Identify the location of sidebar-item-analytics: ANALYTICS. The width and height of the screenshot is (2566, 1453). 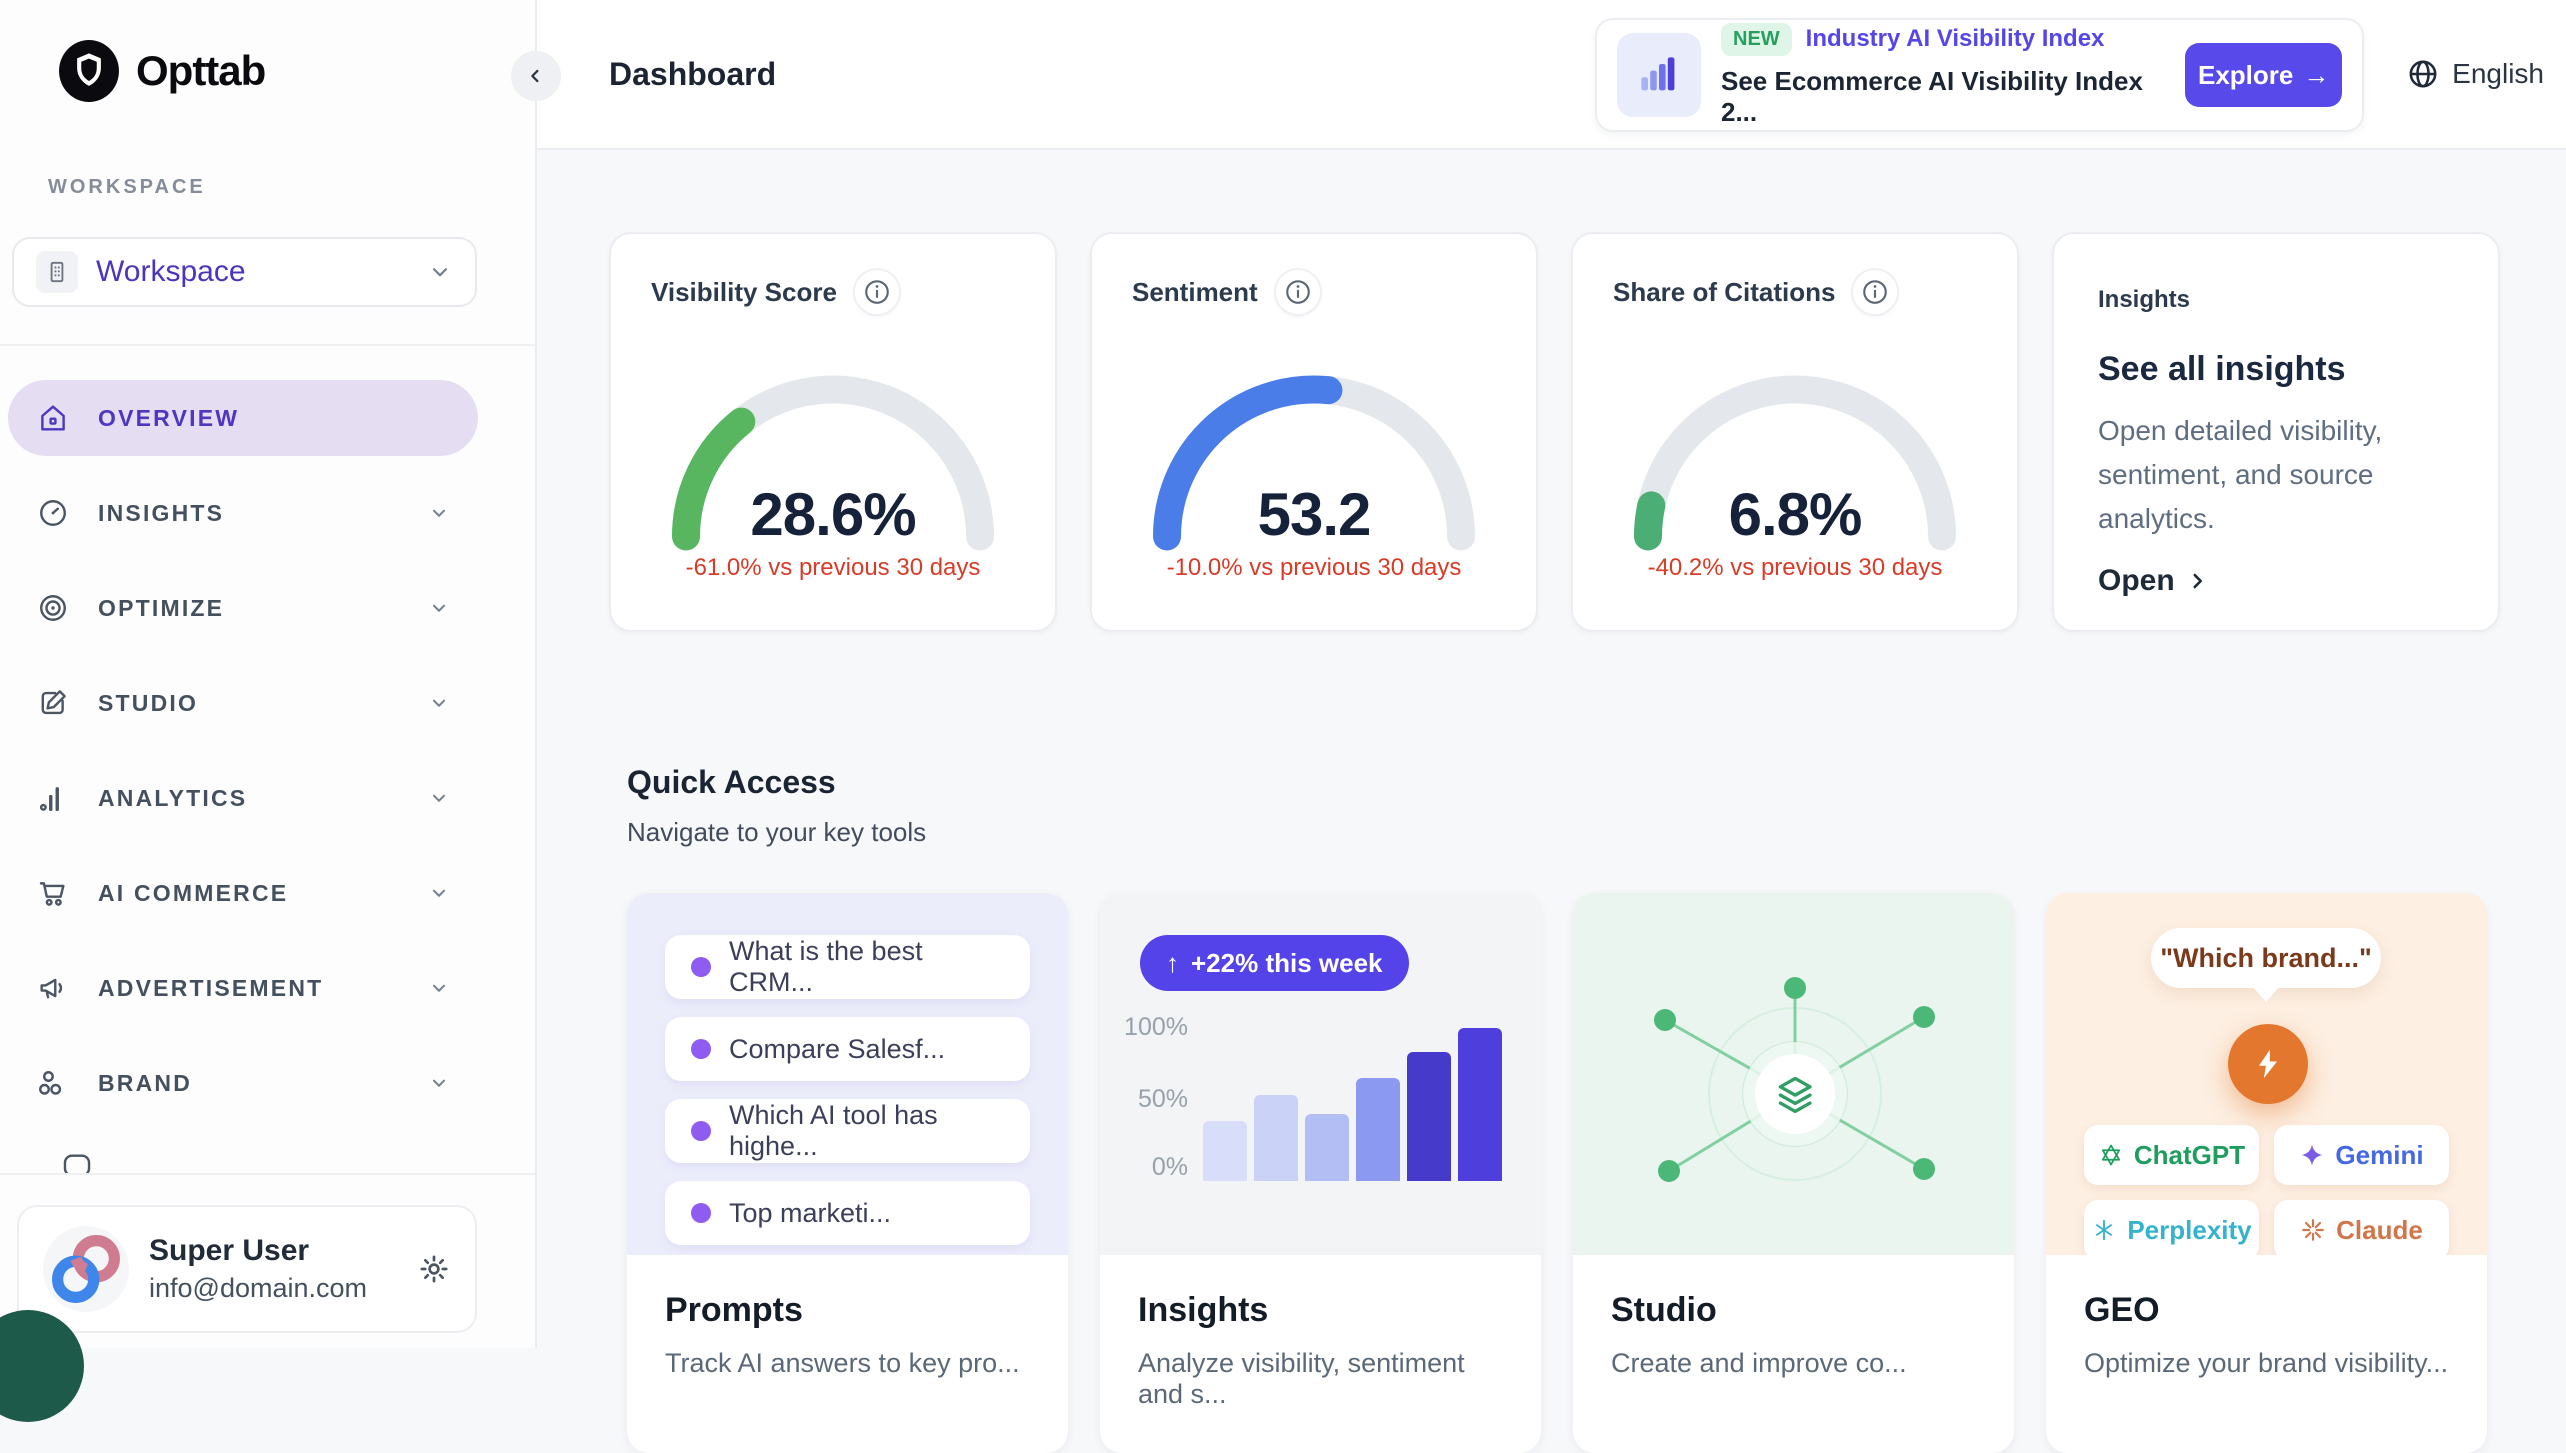
(243, 798).